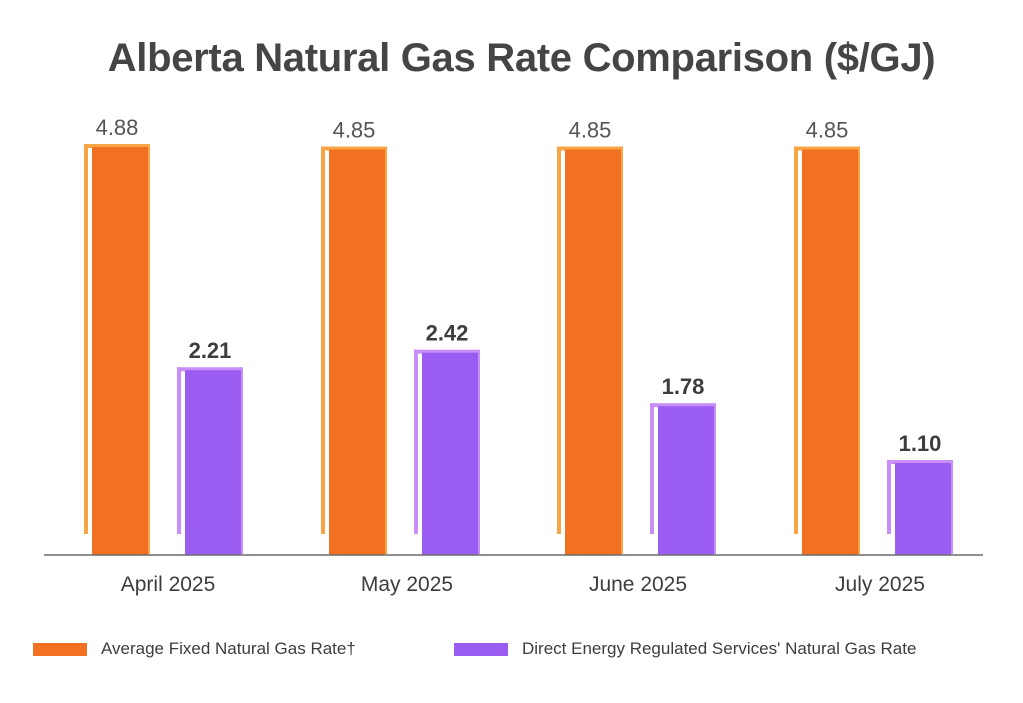  What do you see at coordinates (638, 584) in the screenshot?
I see `x-tick-label: June 2025` at bounding box center [638, 584].